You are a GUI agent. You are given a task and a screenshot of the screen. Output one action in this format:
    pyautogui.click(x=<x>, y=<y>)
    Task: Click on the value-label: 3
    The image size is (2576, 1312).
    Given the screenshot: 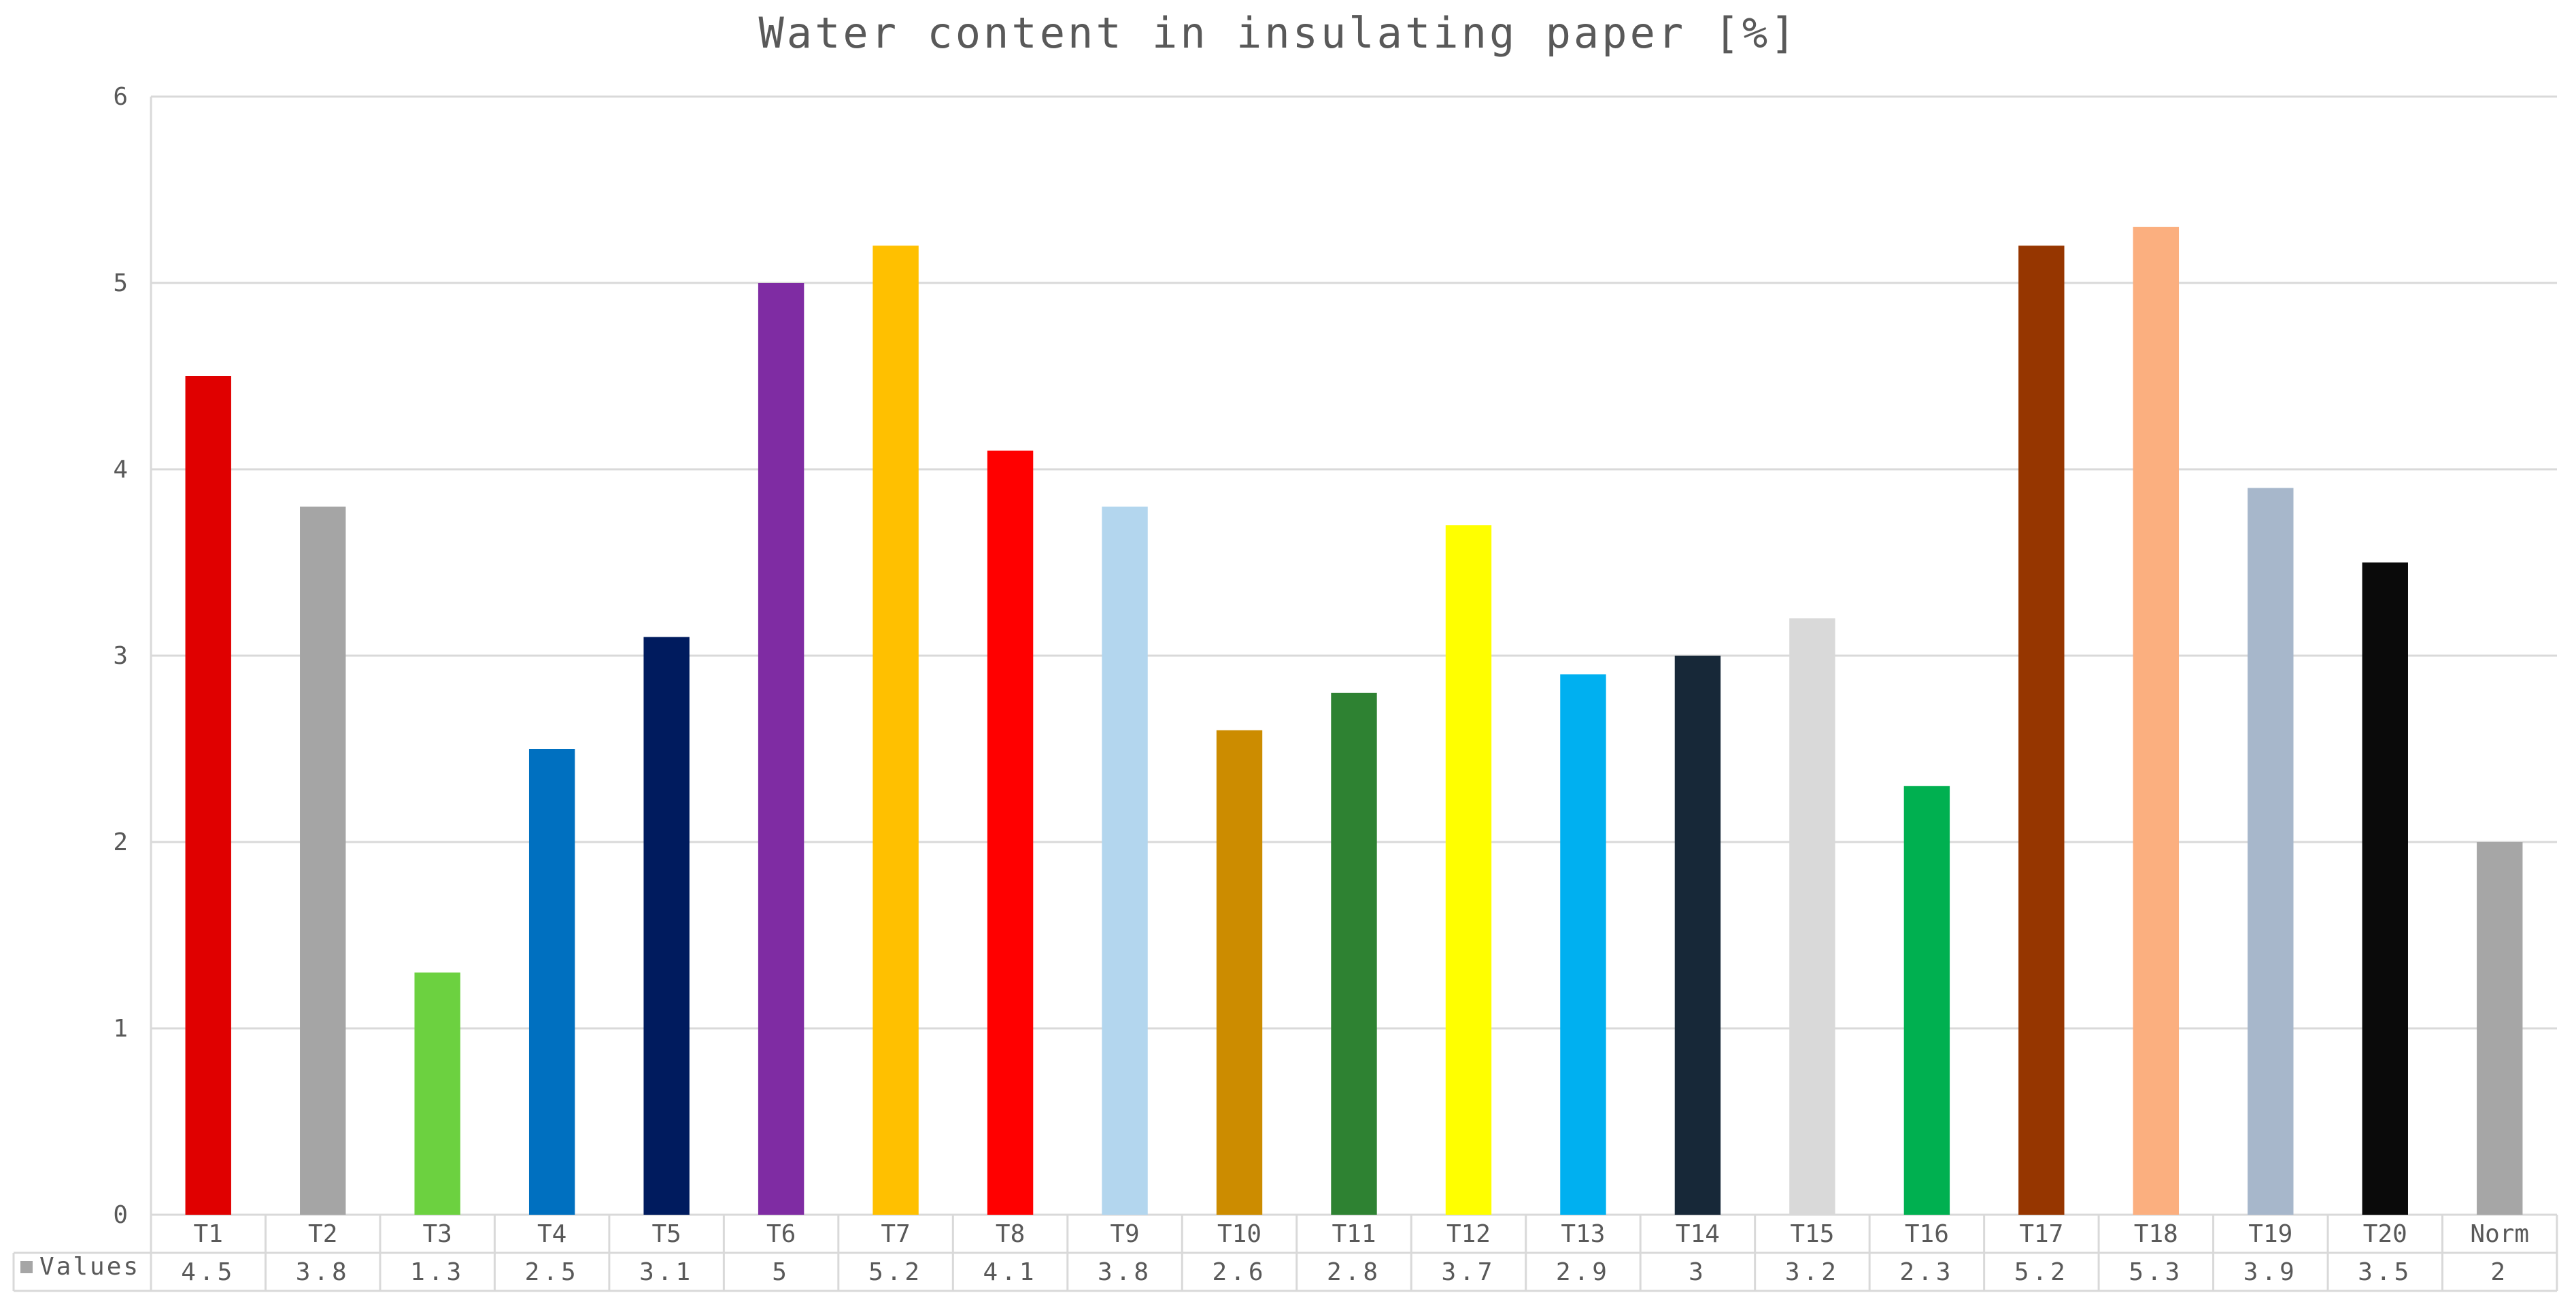 What is the action you would take?
    pyautogui.click(x=1698, y=1272)
    